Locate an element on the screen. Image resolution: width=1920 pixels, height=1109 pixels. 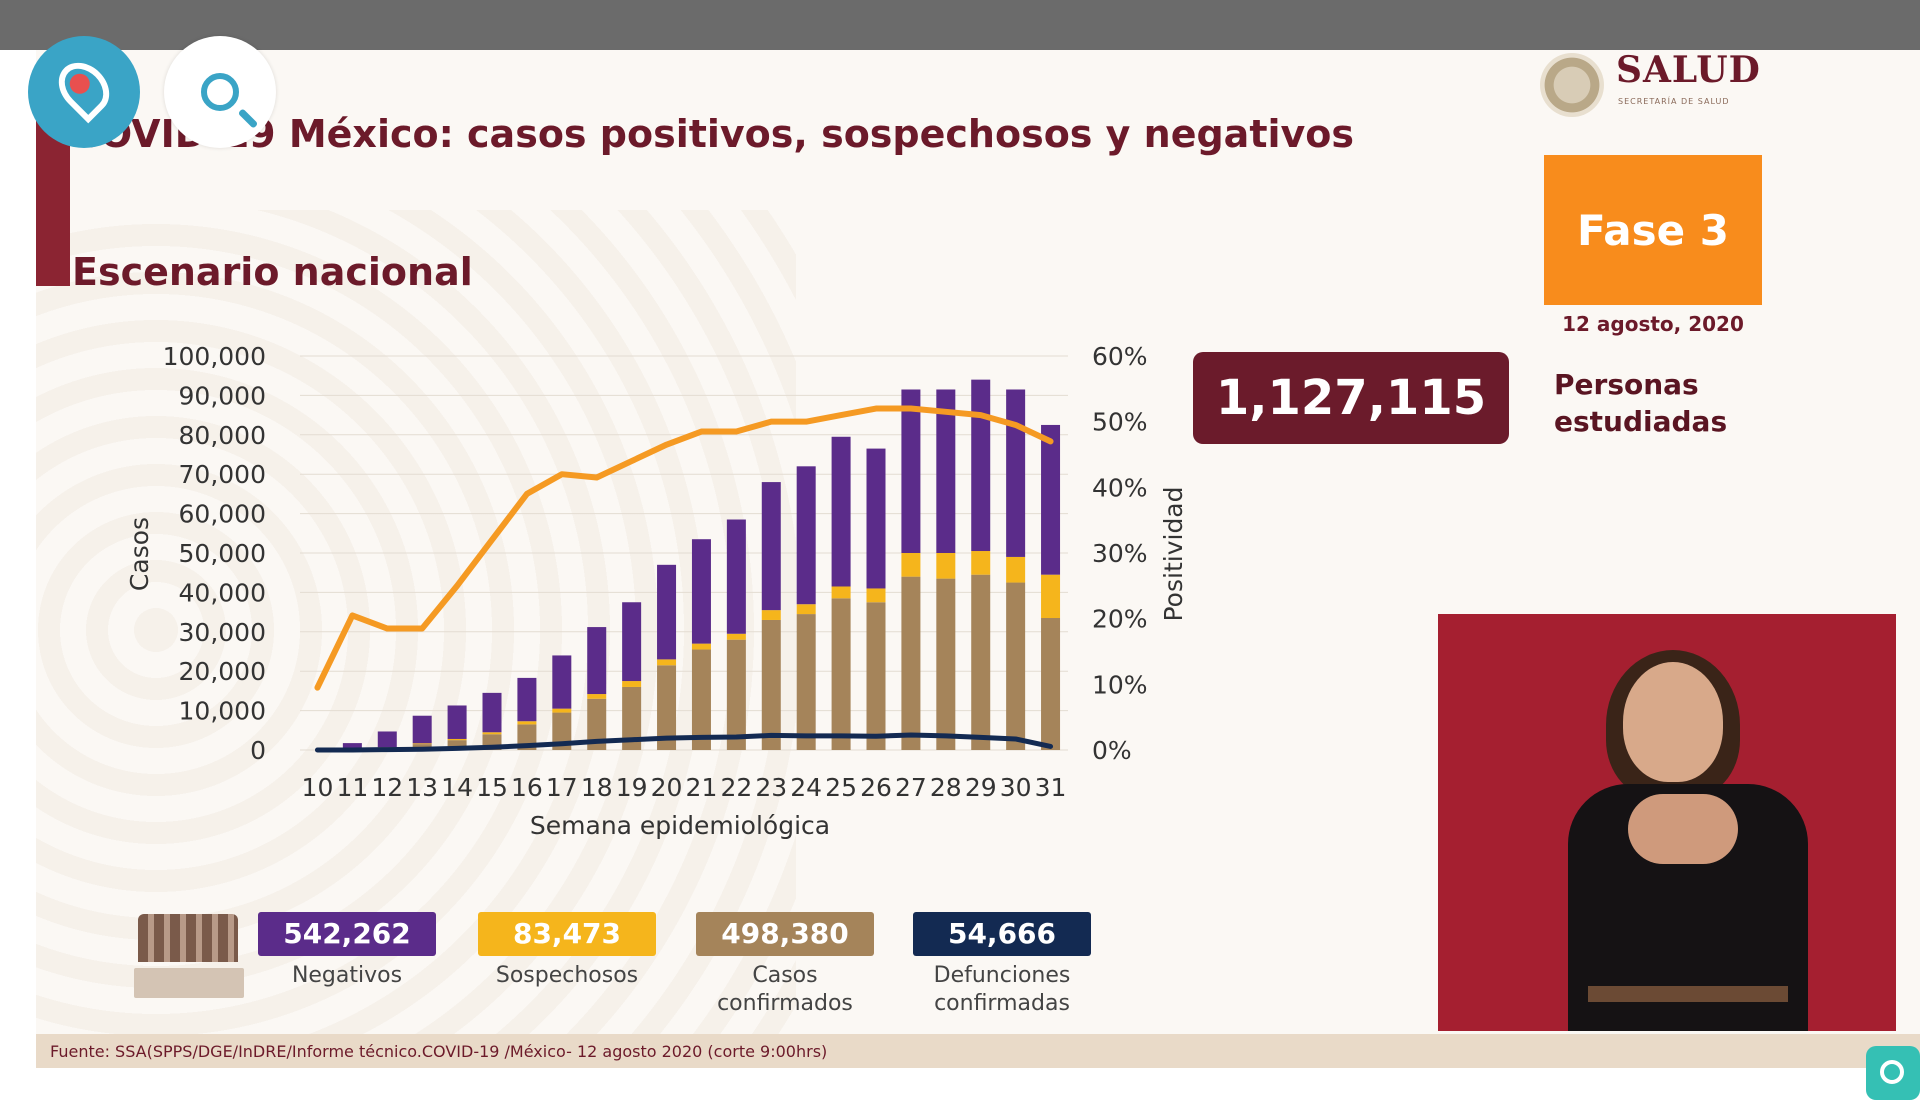
government-wordmark is located at coordinates (189, 983).